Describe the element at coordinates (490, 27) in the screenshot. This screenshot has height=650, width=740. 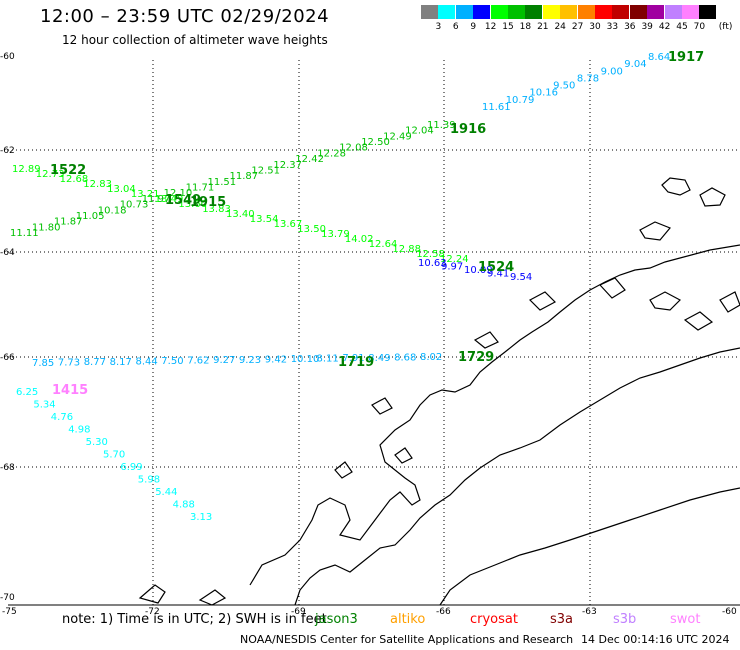
I see `legend-label: 12` at that location.